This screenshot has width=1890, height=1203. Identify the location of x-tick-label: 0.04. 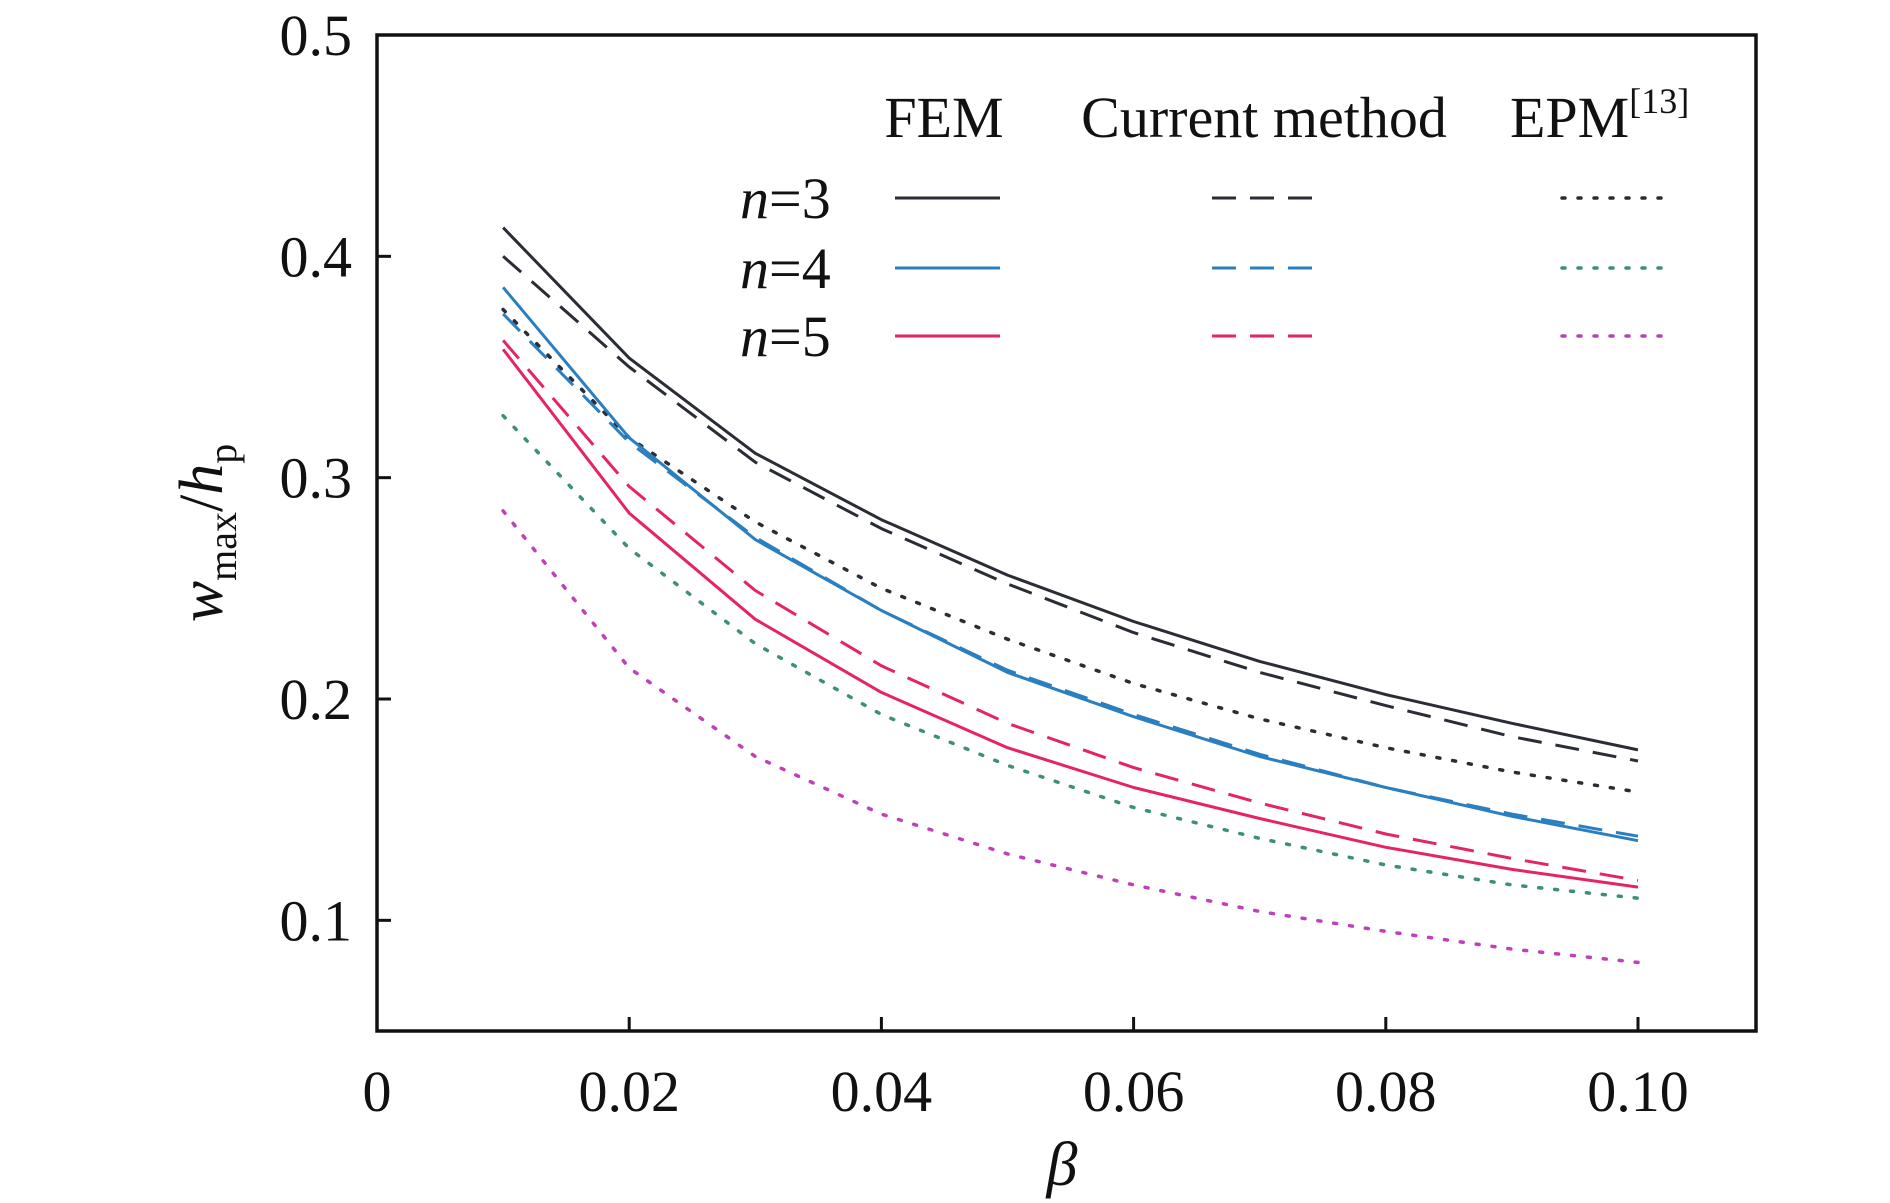
(882, 1091).